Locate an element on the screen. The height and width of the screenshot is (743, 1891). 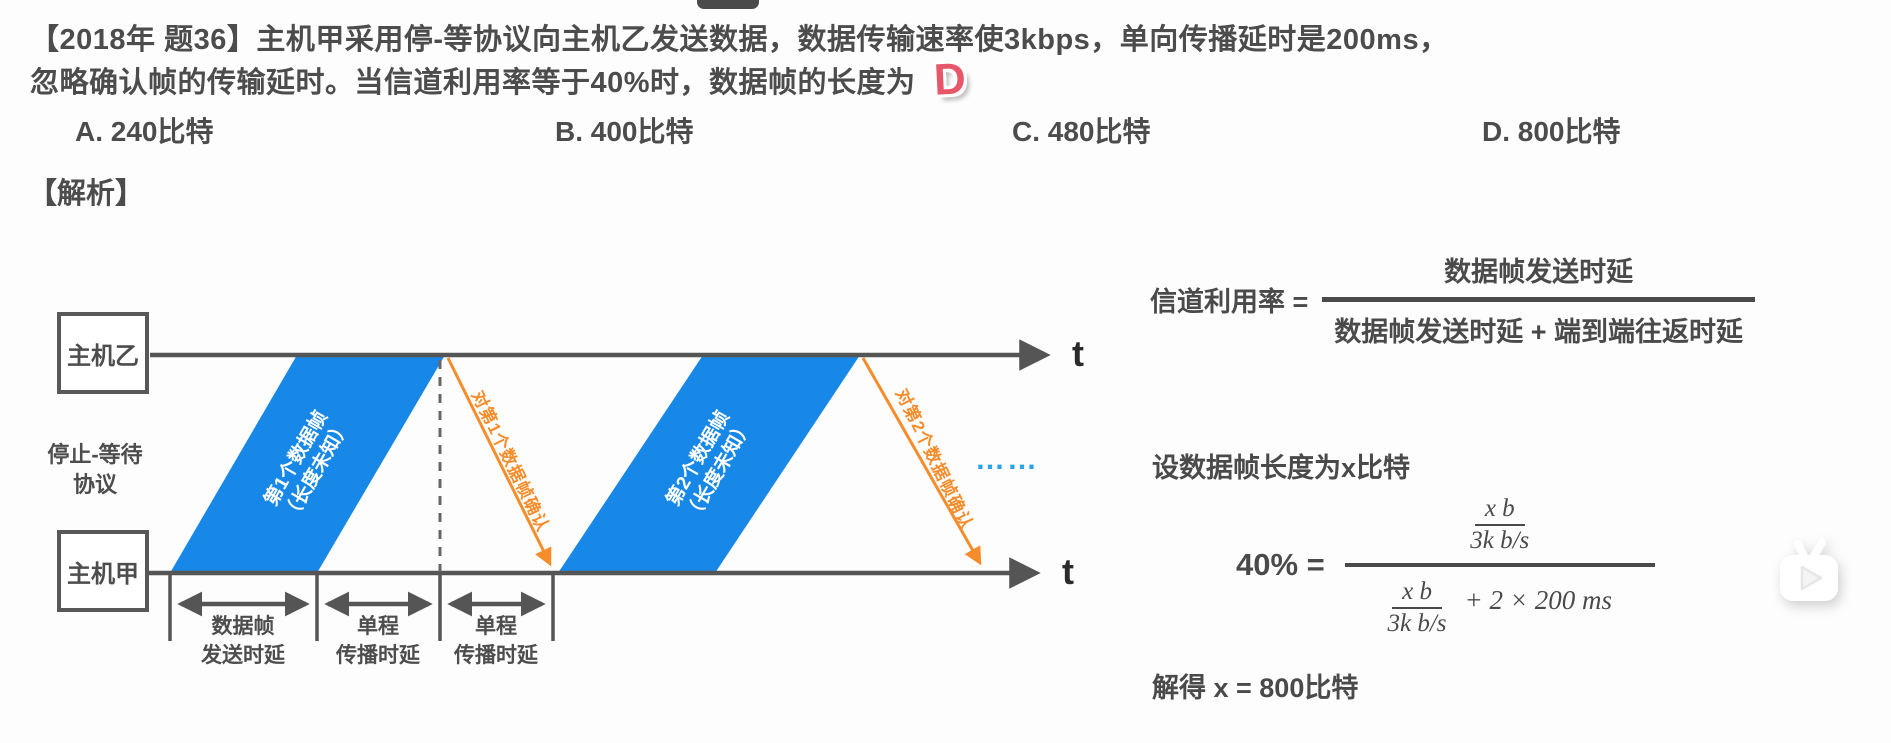
frame1-label-line1: 第1个数据帧 is located at coordinates (296, 458).